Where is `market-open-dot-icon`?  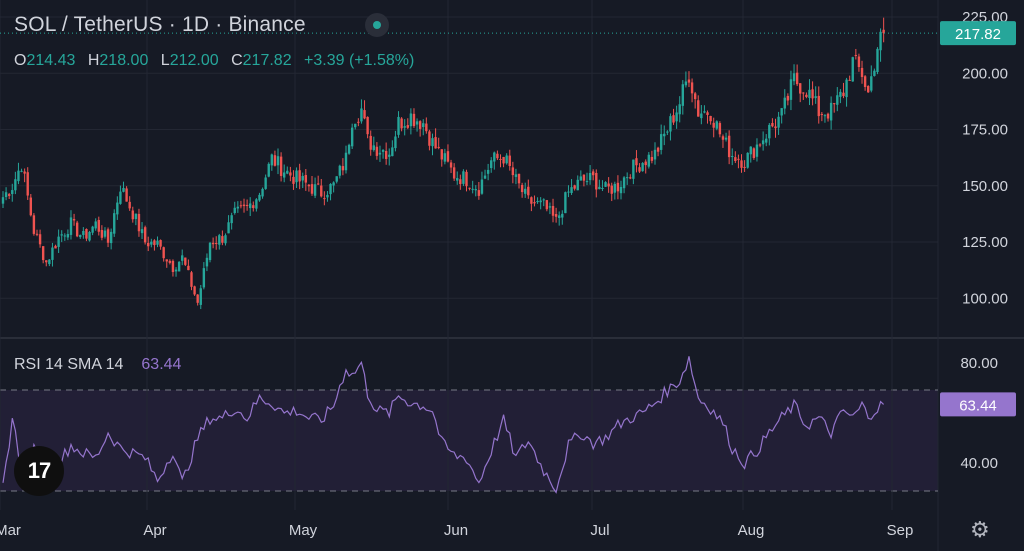 market-open-dot-icon is located at coordinates (377, 25).